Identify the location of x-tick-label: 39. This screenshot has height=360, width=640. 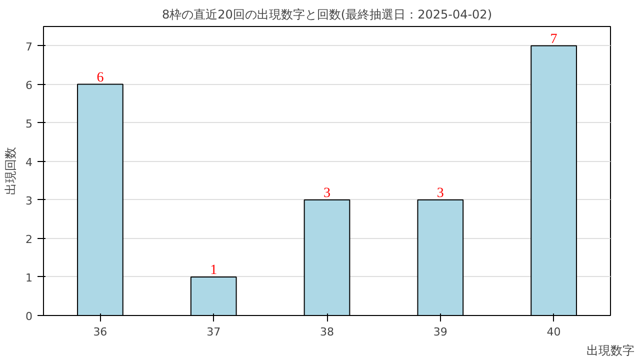
(440, 332).